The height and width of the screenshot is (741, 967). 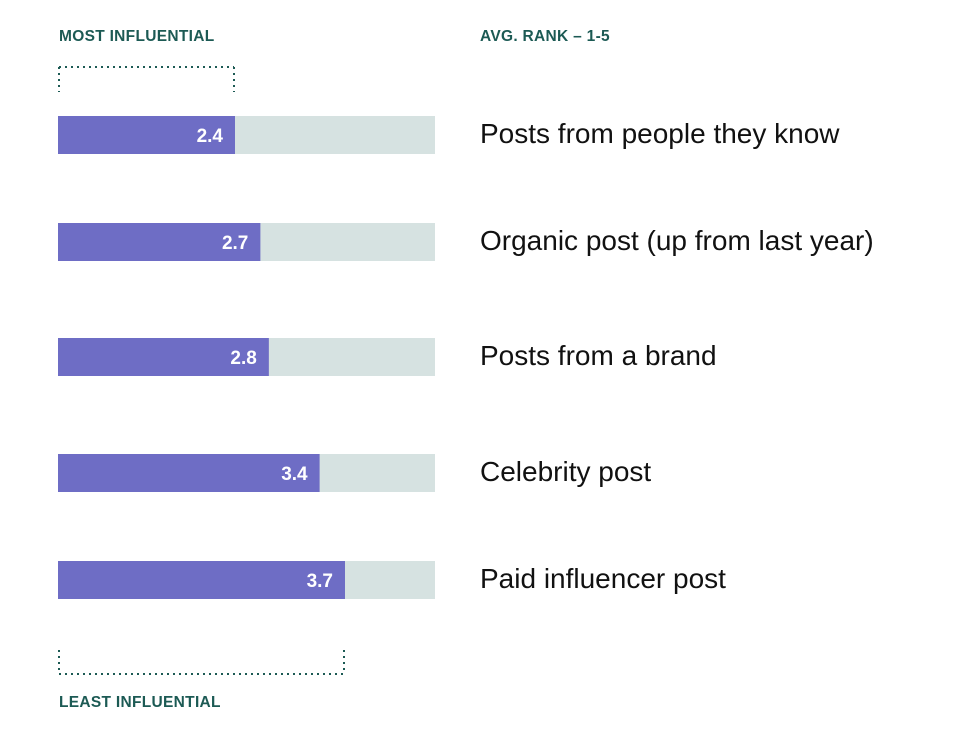 I want to click on bar-value-label: 3.4, so click(x=294, y=474).